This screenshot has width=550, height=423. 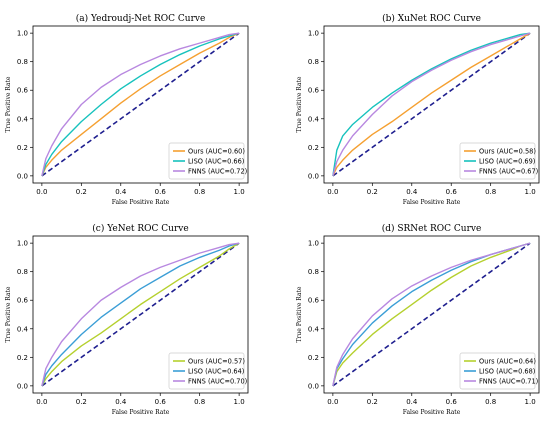 What do you see at coordinates (507, 361) in the screenshot?
I see `legend-entry: Ours (AUC=0.64)` at bounding box center [507, 361].